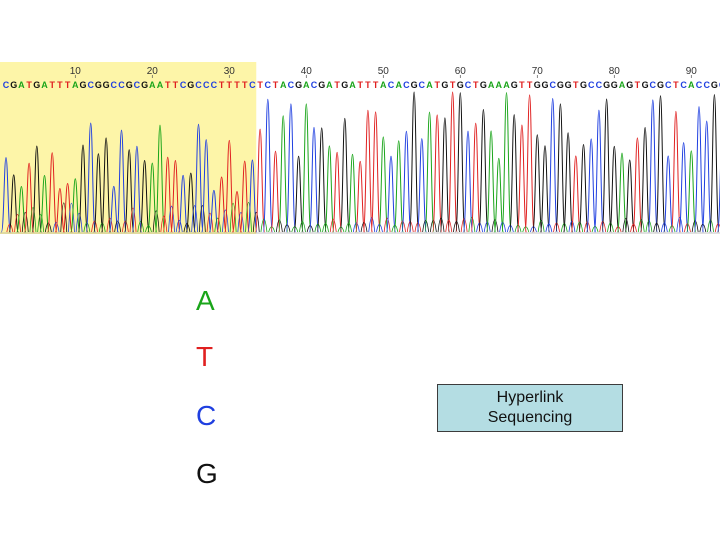 This screenshot has width=720, height=540. I want to click on position-label-40: 40, so click(307, 71).